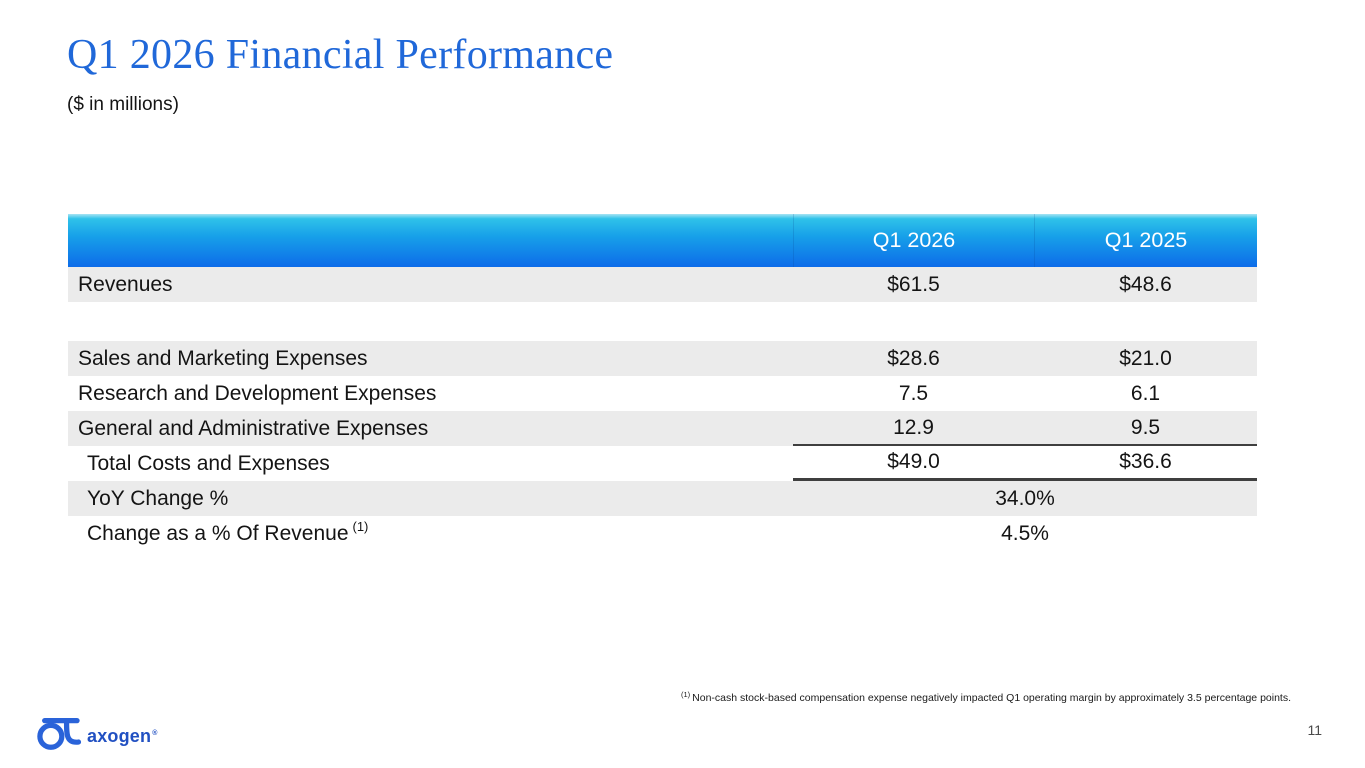 This screenshot has height=768, width=1365. I want to click on value-q1-2025: $36.6, so click(1145, 461).